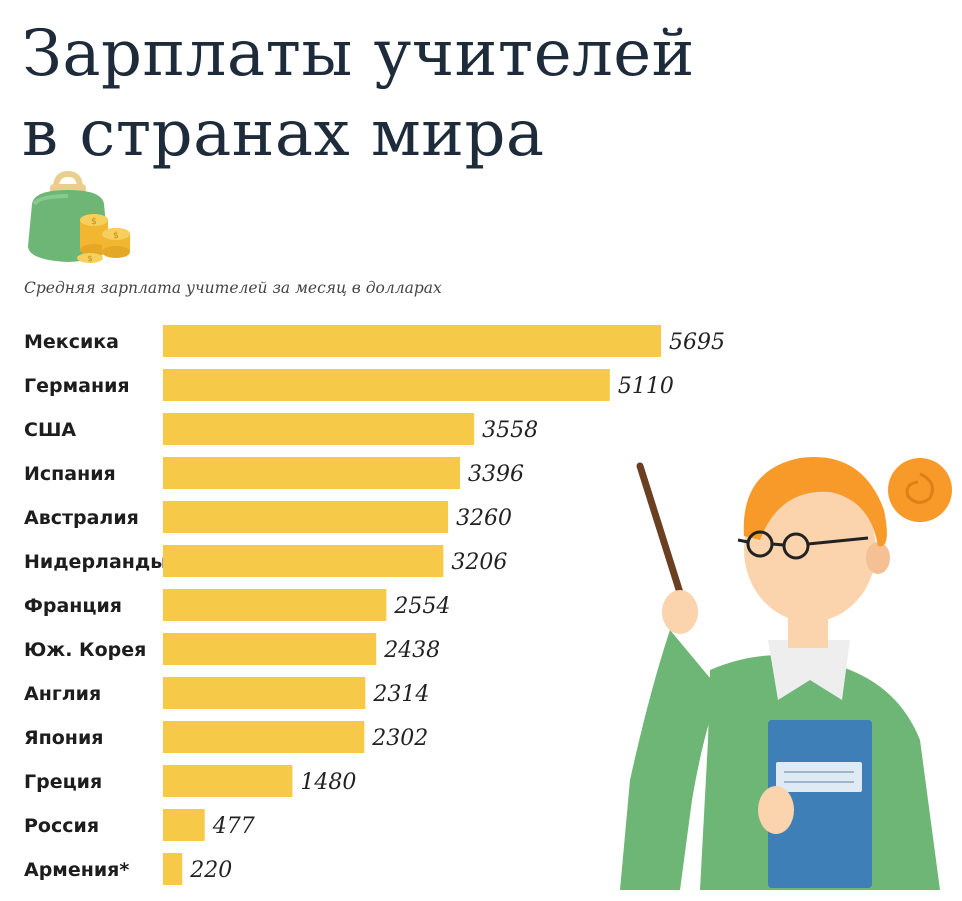 The image size is (962, 901). What do you see at coordinates (328, 782) in the screenshot?
I see `value-label: 1480` at bounding box center [328, 782].